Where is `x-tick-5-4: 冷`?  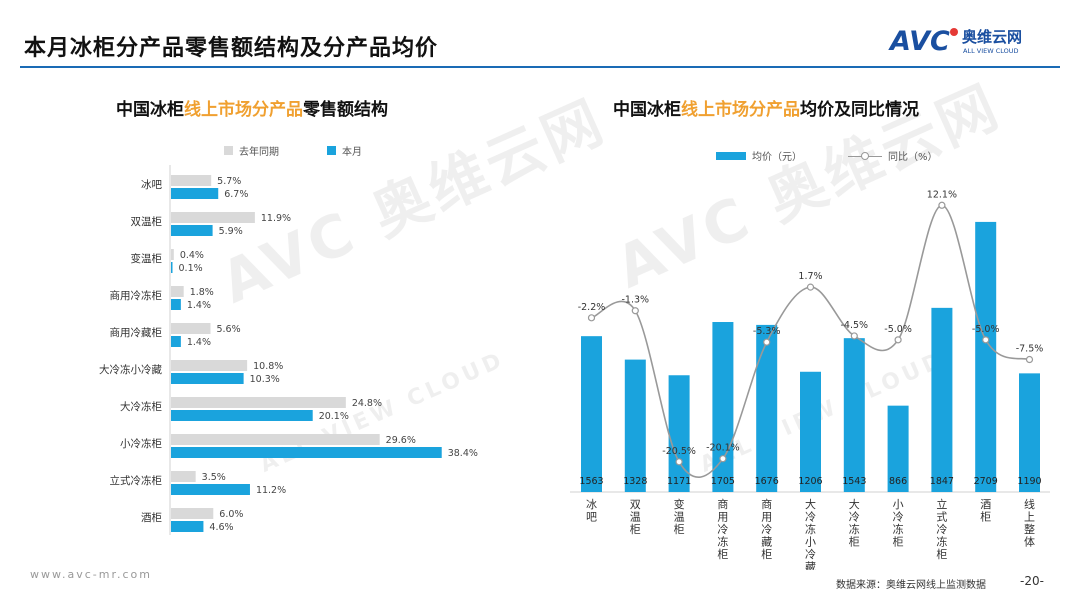
x-tick-5-4: 冷 is located at coordinates (810, 554).